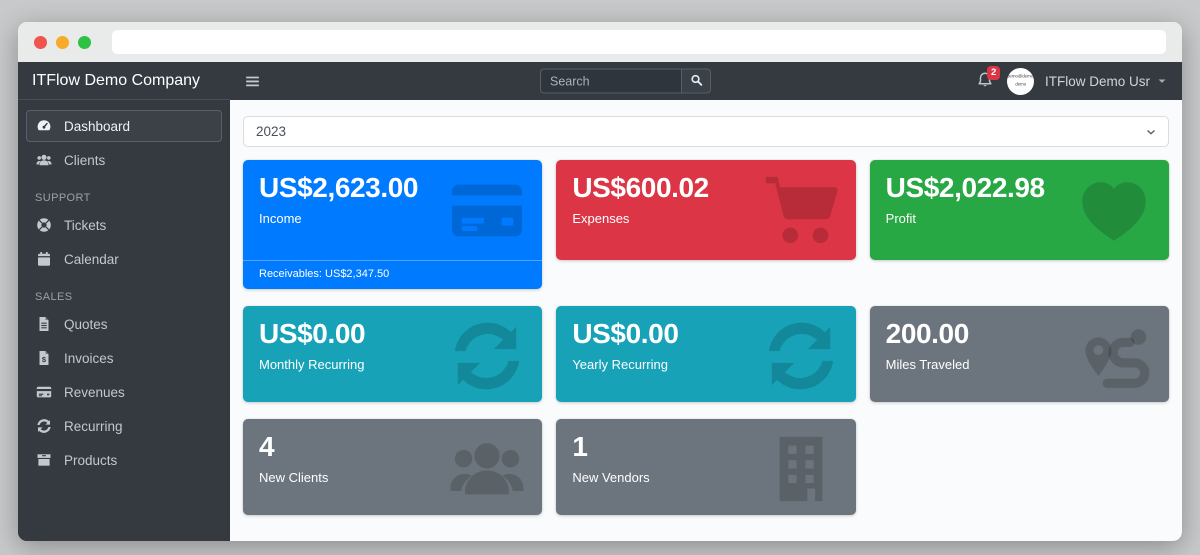 This screenshot has height=555, width=1200. What do you see at coordinates (62, 42) in the screenshot?
I see `minimize-button` at bounding box center [62, 42].